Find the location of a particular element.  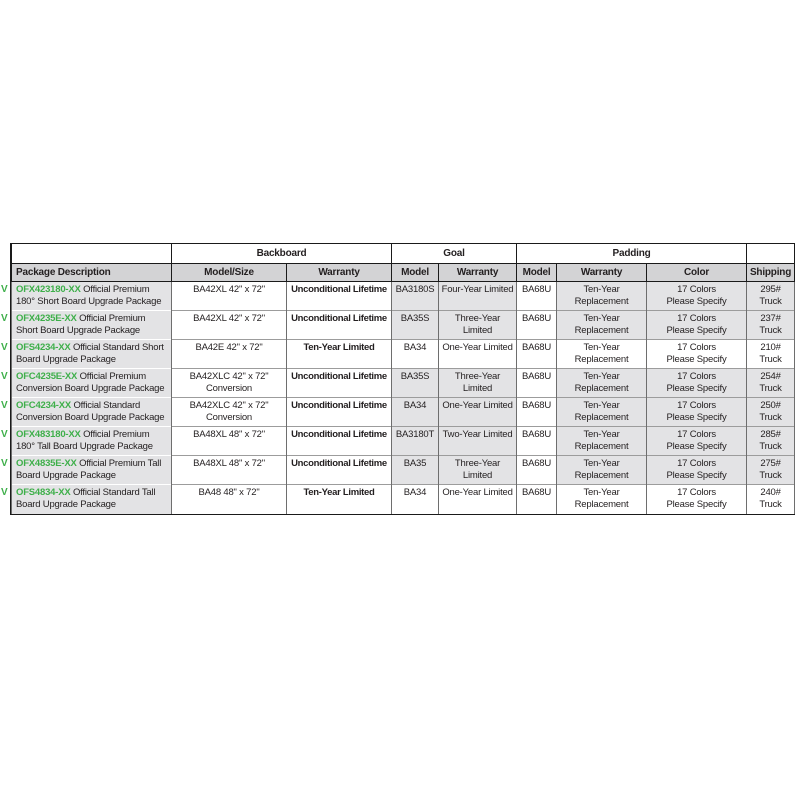

part-number: OFS4834-XX is located at coordinates (43, 492).